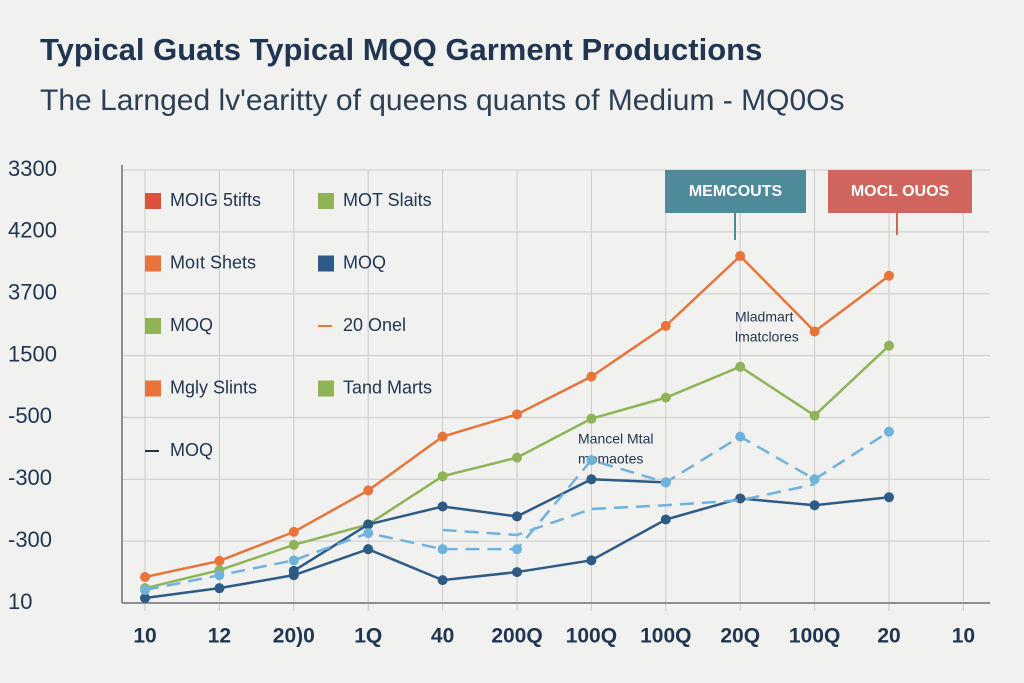  I want to click on x-tick-label: 40, so click(442, 636).